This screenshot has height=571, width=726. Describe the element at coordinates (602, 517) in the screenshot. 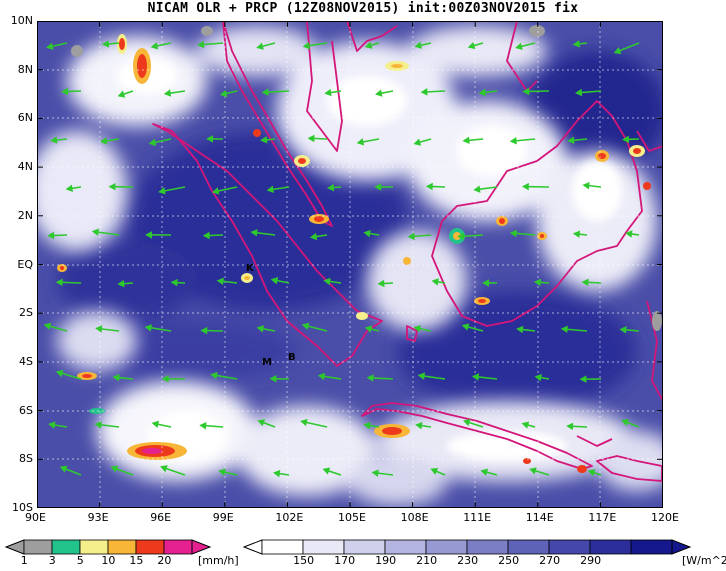

I see `lon-label: 117E` at that location.